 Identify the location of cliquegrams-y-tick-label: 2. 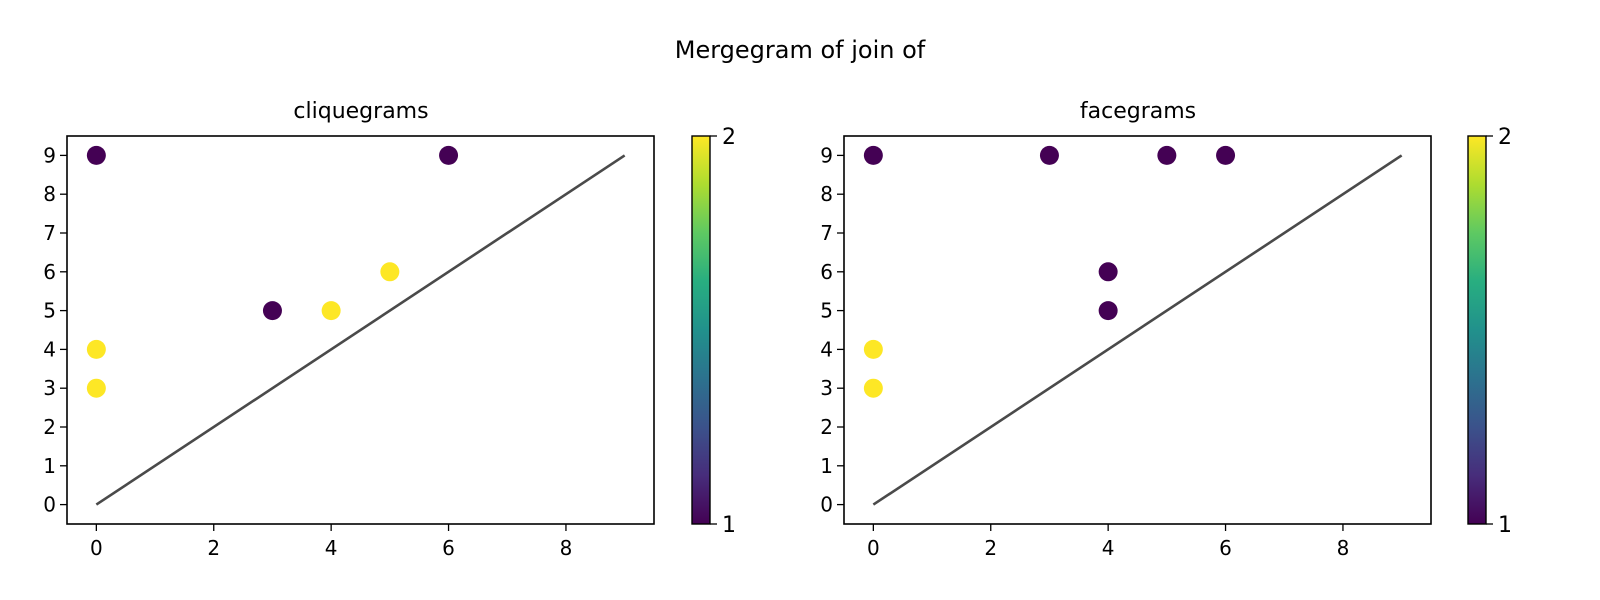
(49, 427).